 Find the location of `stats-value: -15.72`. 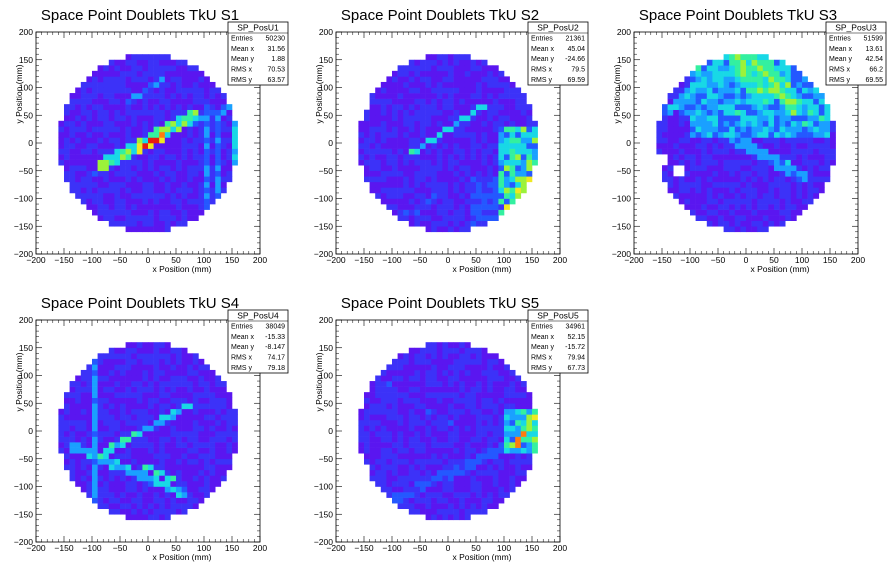

stats-value: -15.72 is located at coordinates (575, 347).